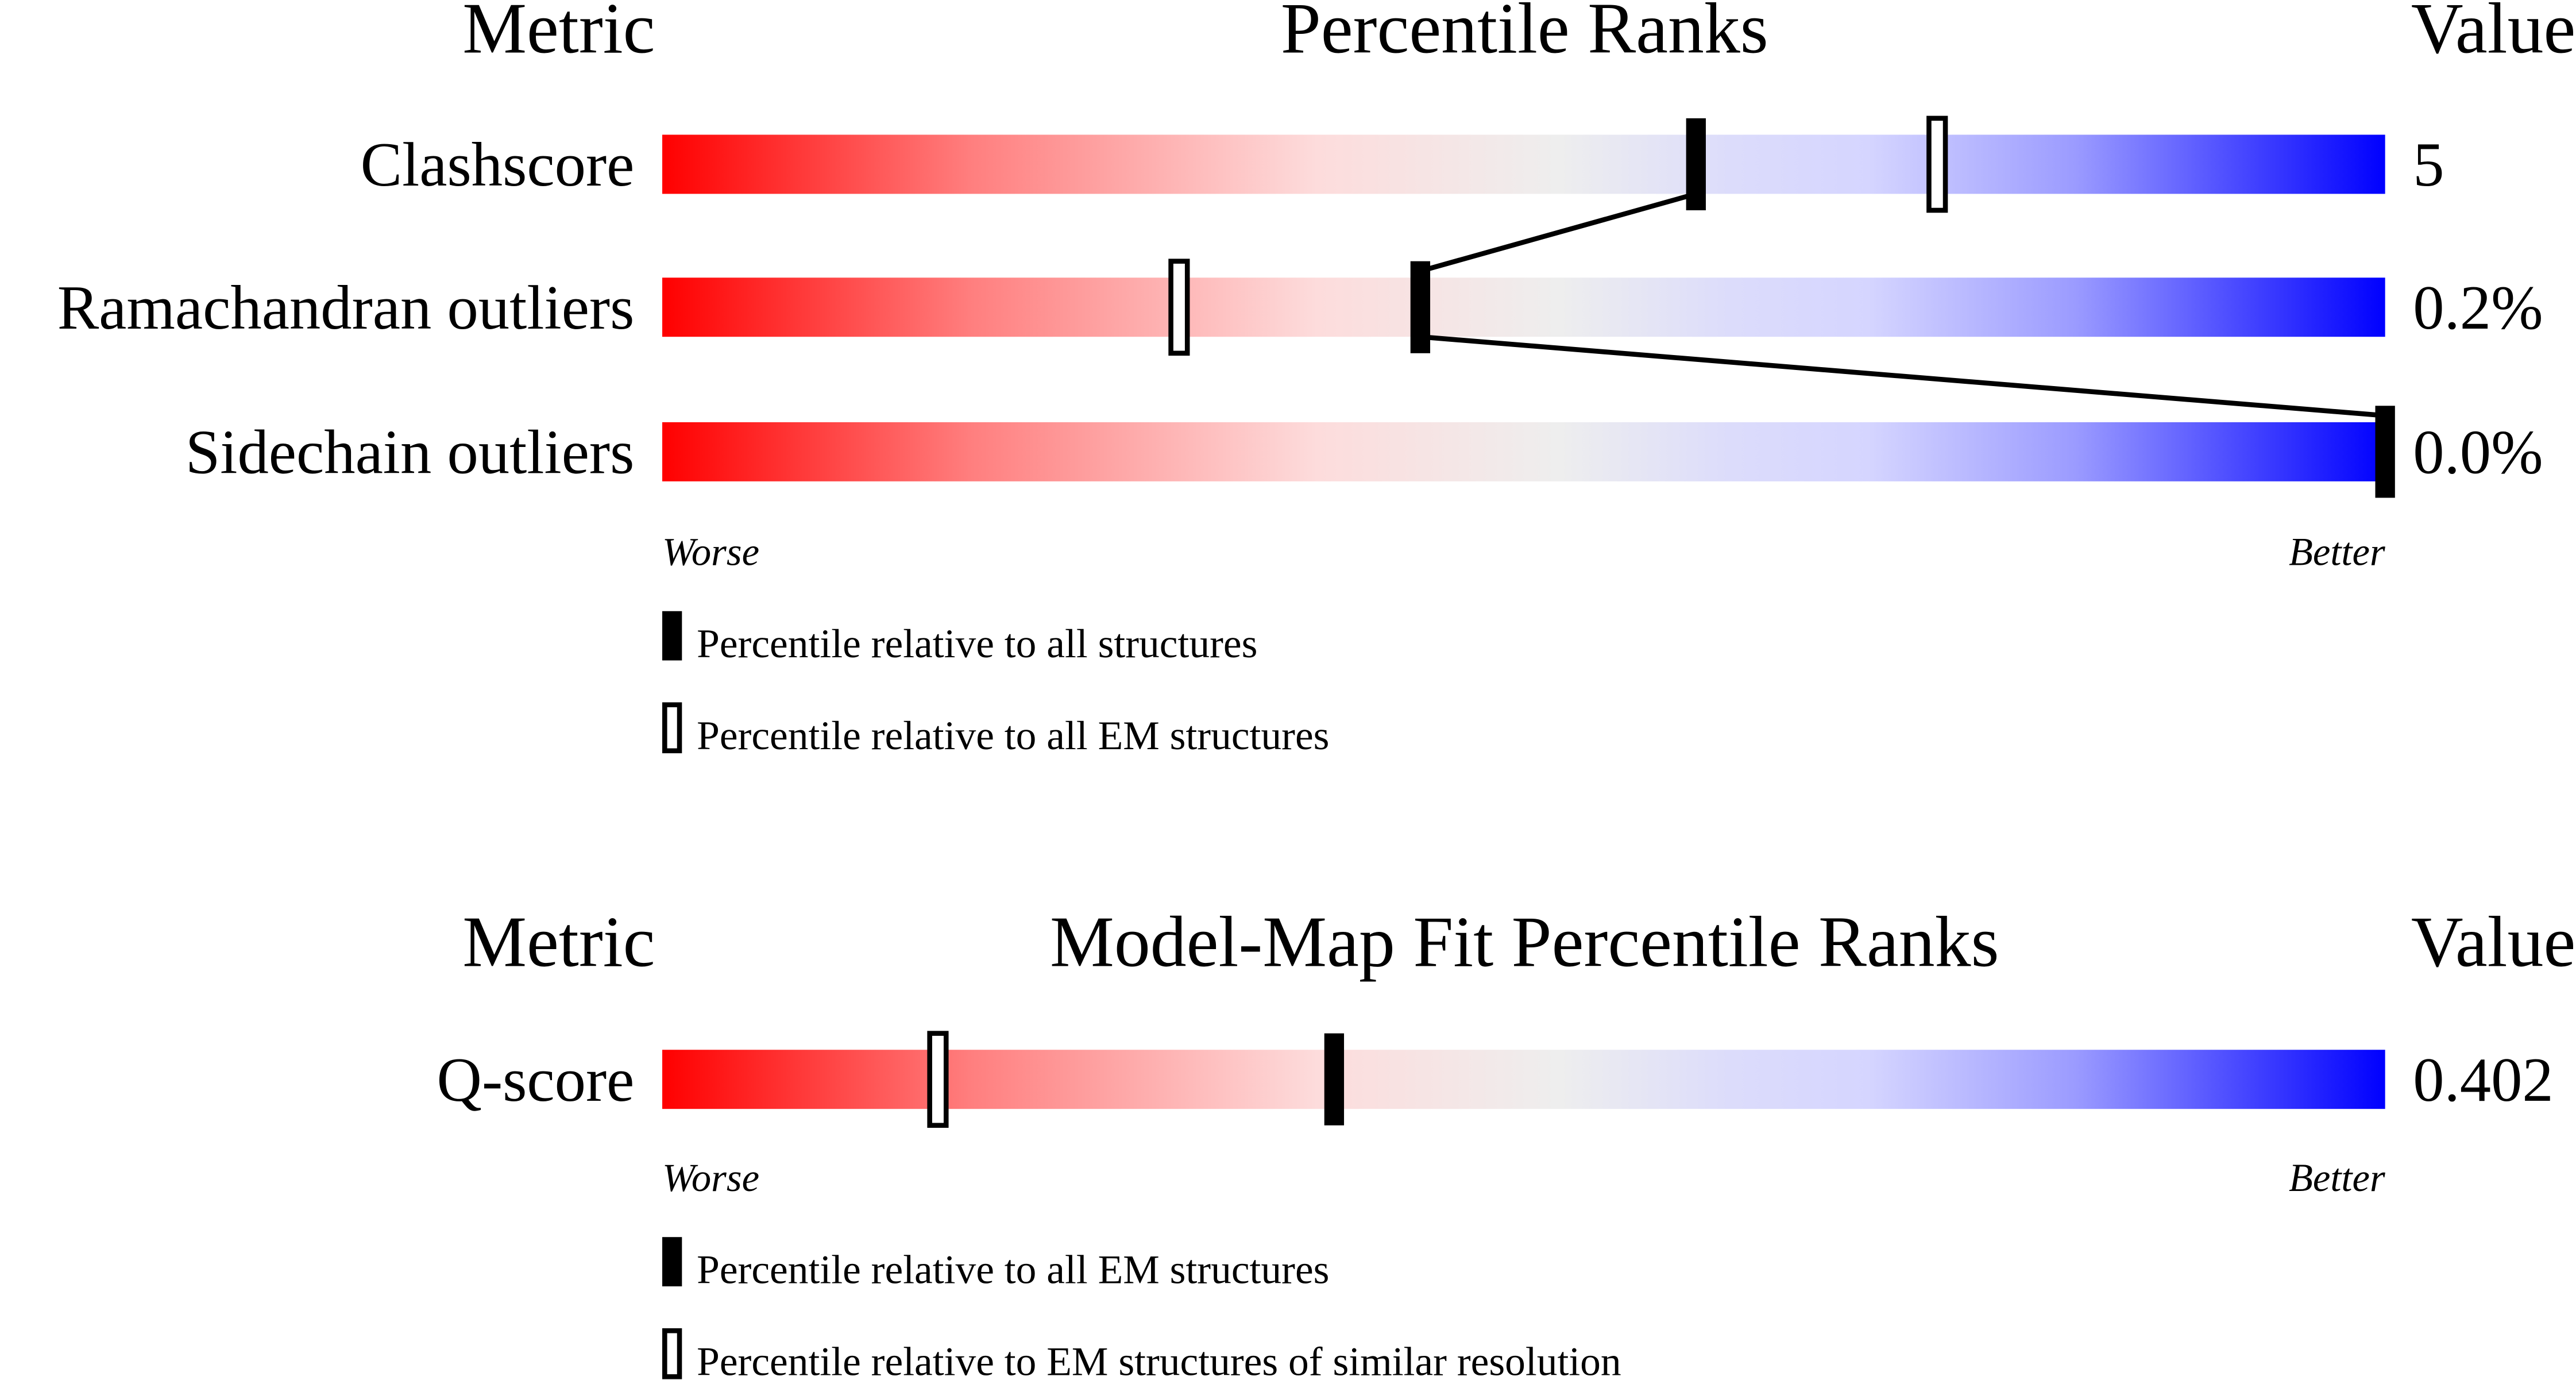 This screenshot has width=2576, height=1380. What do you see at coordinates (2428, 164) in the screenshot?
I see `metric-value: 5` at bounding box center [2428, 164].